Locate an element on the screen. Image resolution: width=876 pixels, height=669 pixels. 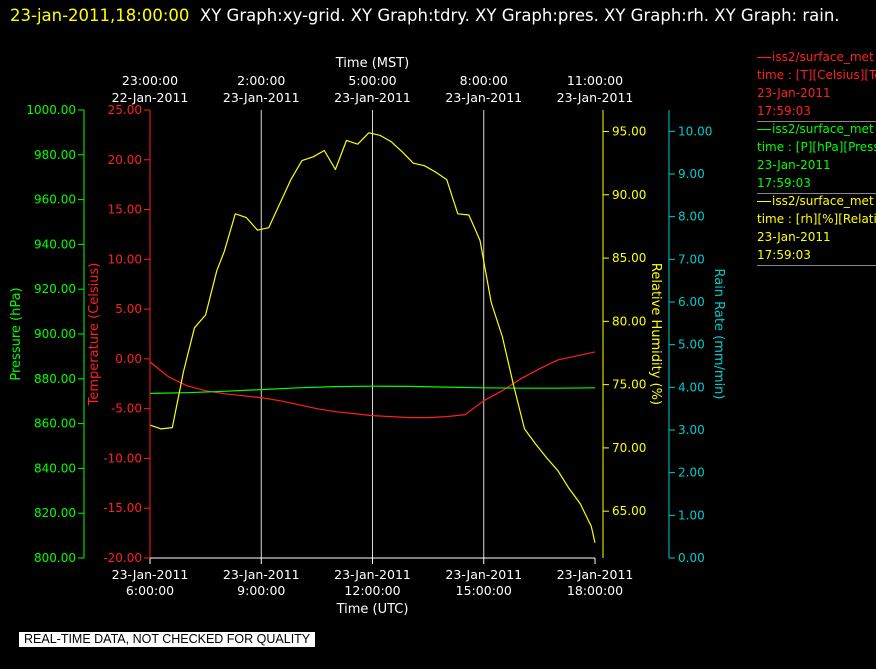
rh-axis-tick-label: 65.00 is located at coordinates (629, 511).